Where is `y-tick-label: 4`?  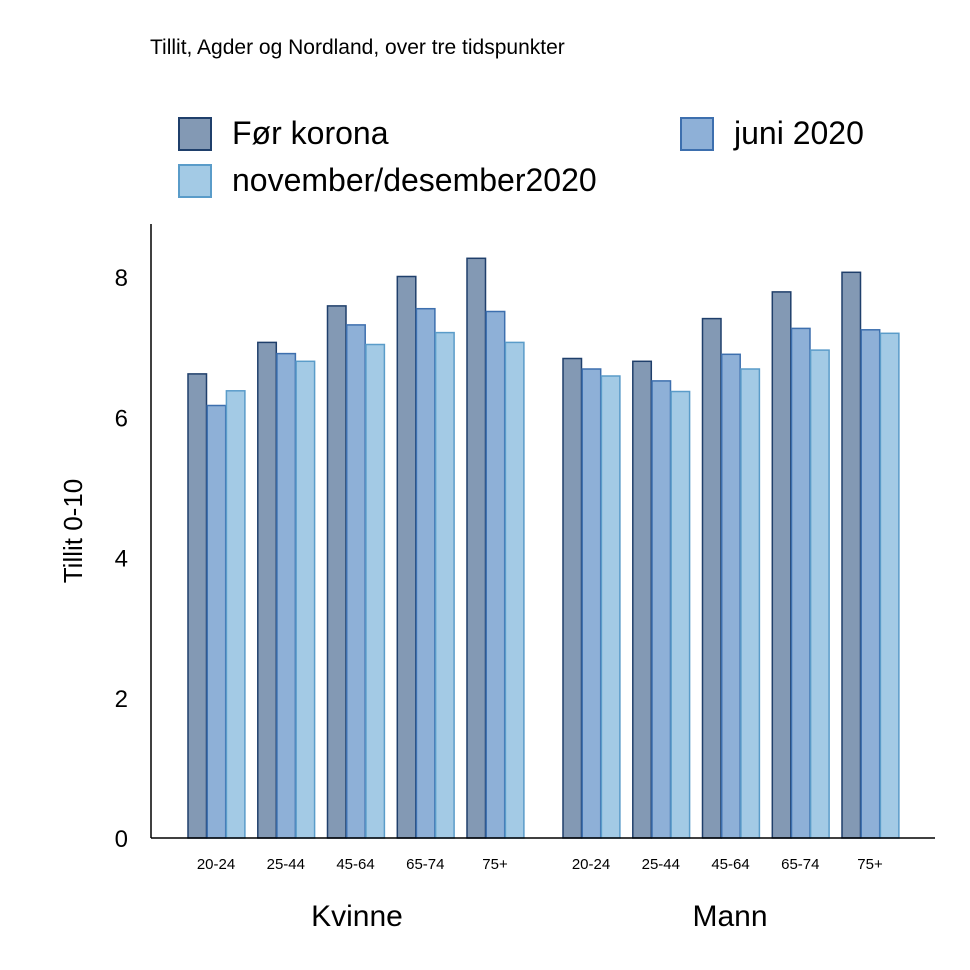 y-tick-label: 4 is located at coordinates (121, 559).